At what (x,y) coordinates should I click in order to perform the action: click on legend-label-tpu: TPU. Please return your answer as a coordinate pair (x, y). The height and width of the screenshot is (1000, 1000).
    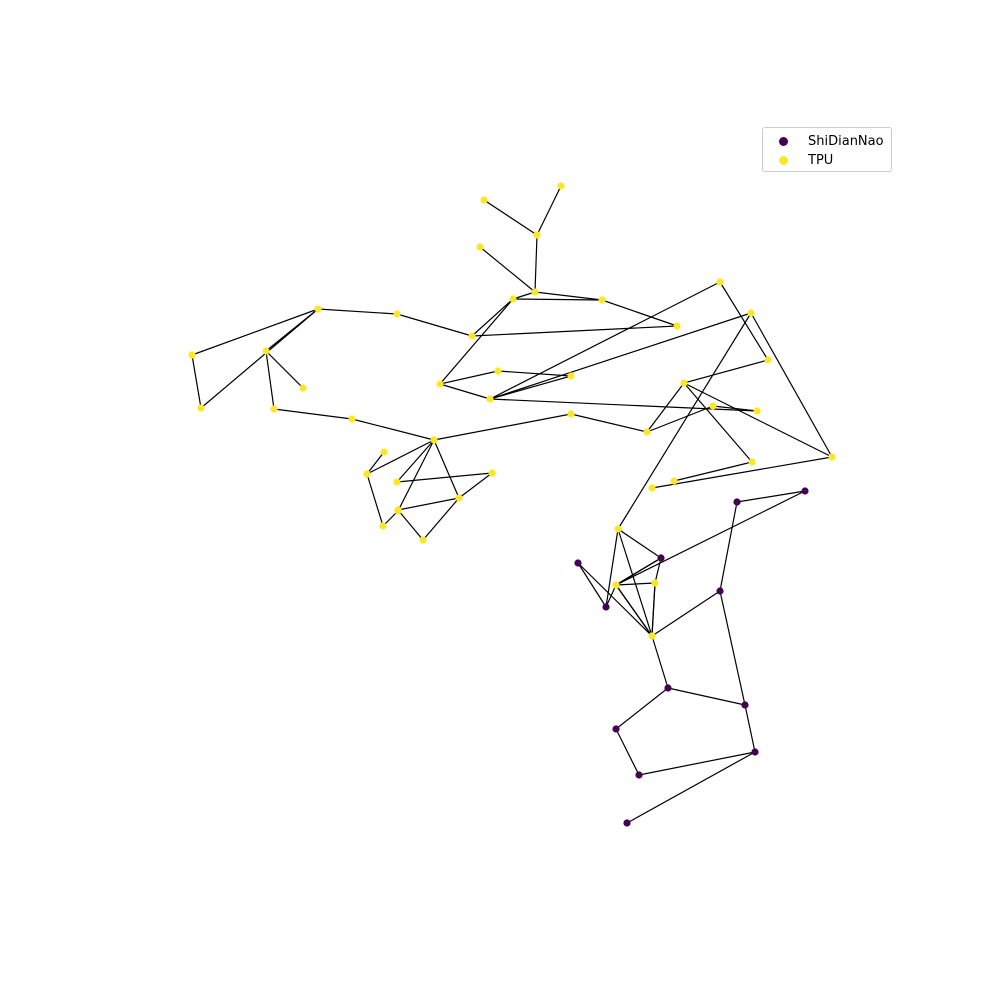
    Looking at the image, I should click on (820, 160).